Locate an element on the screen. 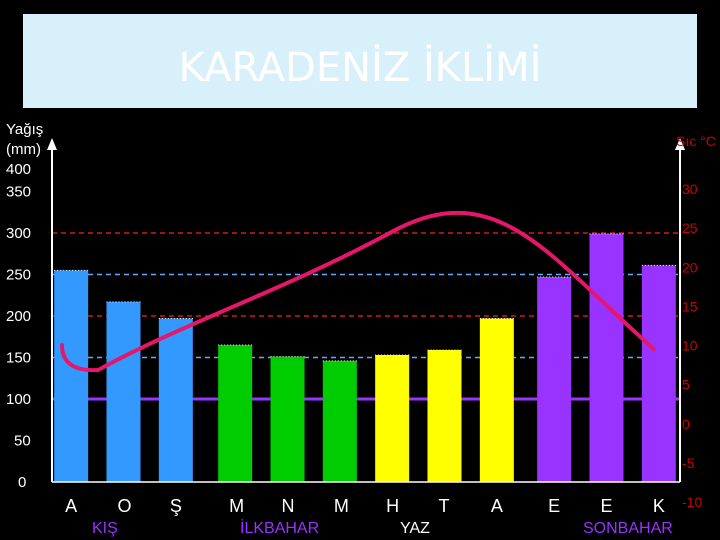 The image size is (720, 540). left-axis-label: Yağış is located at coordinates (24, 129).